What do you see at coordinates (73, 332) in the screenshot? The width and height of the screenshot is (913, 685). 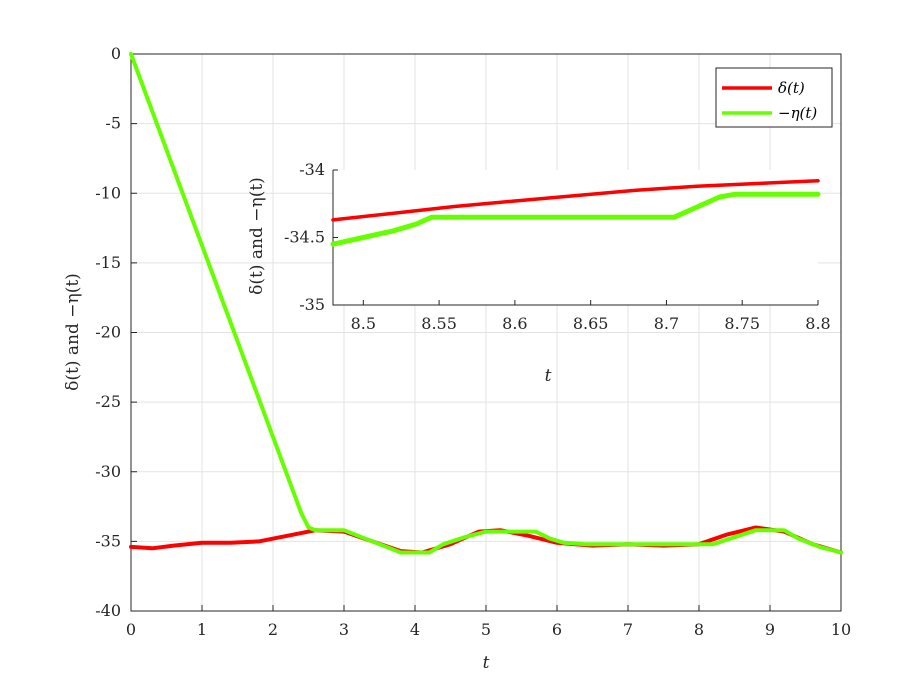 I see `main-y-axis-label: δ(t) and −η(t)` at bounding box center [73, 332].